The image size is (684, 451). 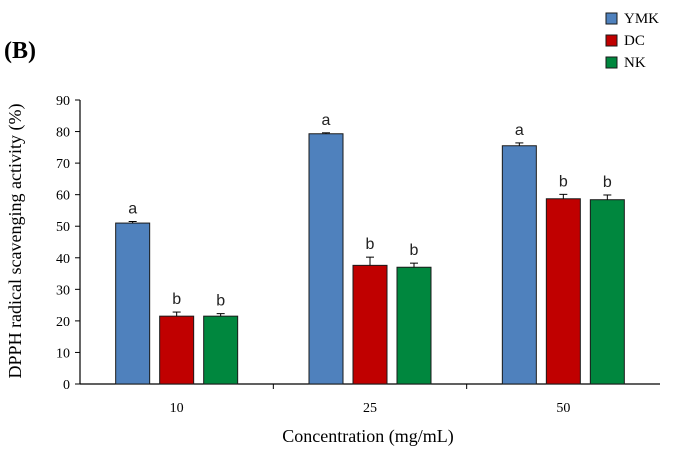 I want to click on legend: YMK DC NK, so click(x=632, y=41).